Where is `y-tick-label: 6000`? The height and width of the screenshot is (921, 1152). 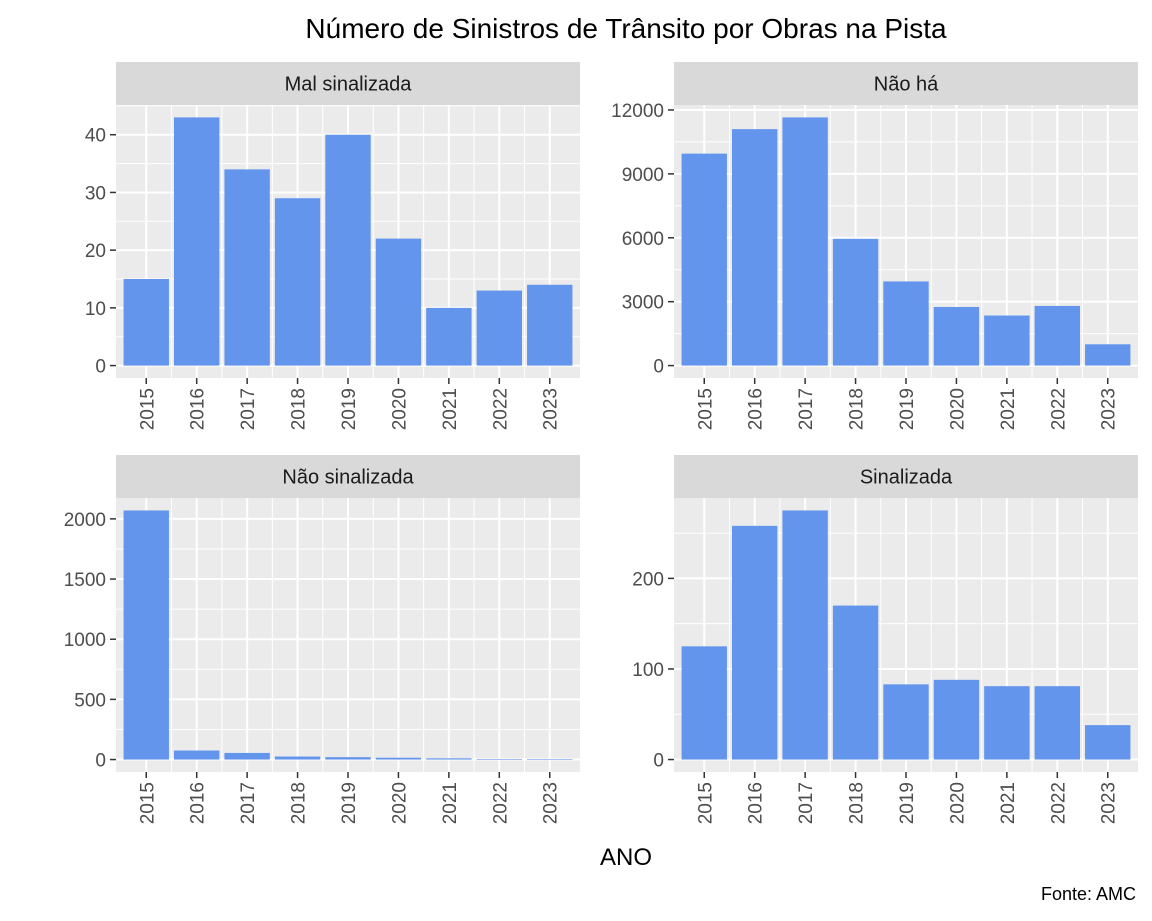 y-tick-label: 6000 is located at coordinates (643, 239).